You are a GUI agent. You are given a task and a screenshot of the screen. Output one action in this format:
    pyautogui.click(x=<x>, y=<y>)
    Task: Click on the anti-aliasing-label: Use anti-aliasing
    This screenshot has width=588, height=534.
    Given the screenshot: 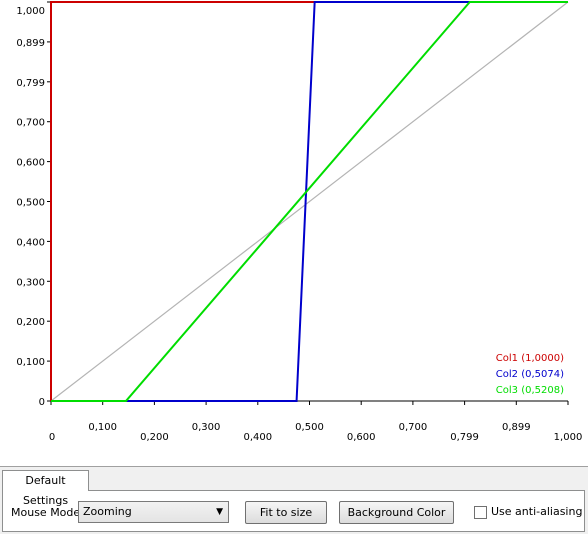 What is the action you would take?
    pyautogui.click(x=537, y=511)
    